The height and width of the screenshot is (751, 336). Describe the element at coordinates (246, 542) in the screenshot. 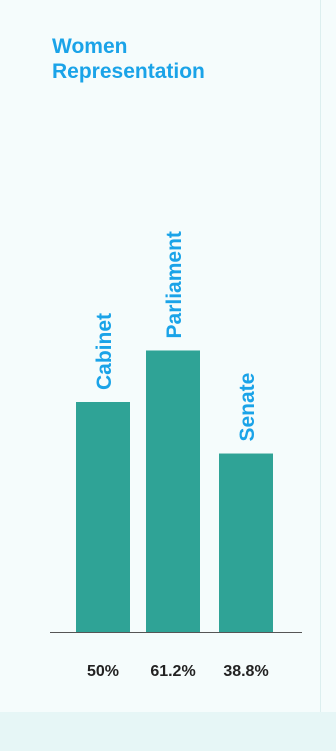

I see `bar-senate` at that location.